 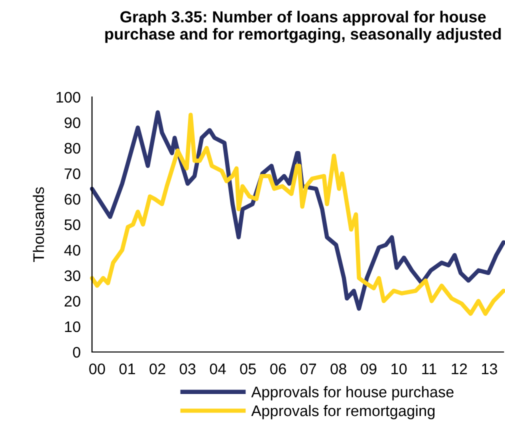 I want to click on x-tick-label: 11, so click(x=429, y=369).